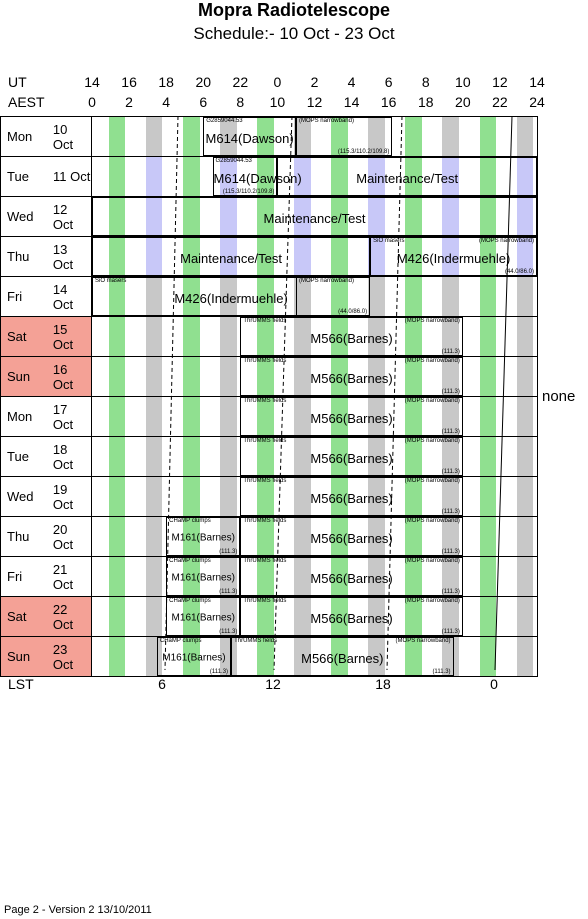 This screenshot has width=588, height=919. What do you see at coordinates (63, 256) in the screenshot?
I see `day-date: 13 Oct` at bounding box center [63, 256].